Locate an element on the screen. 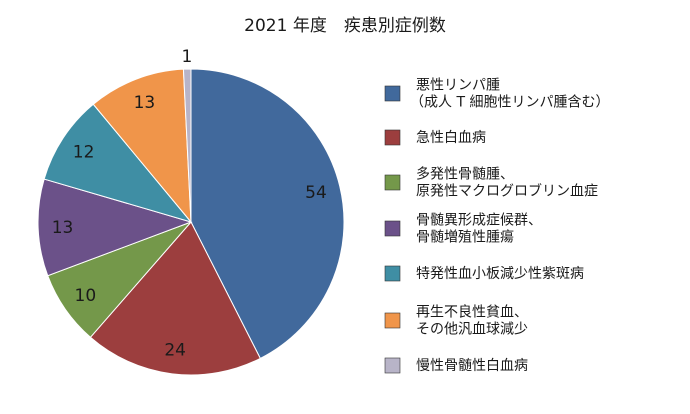 This screenshot has height=414, width=690. slice-value-label-6: 1 is located at coordinates (186, 57).